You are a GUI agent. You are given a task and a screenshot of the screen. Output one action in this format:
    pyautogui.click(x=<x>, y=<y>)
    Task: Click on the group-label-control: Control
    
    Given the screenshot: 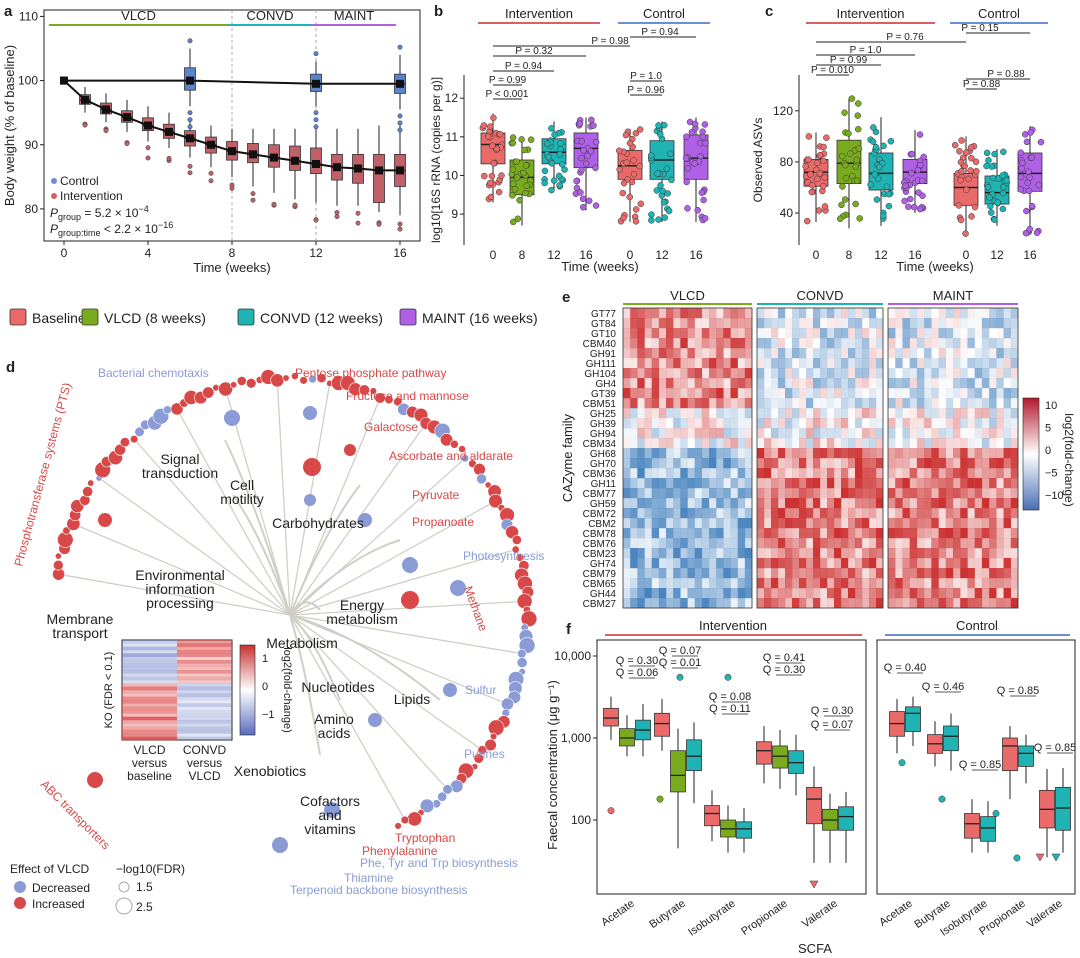 What is the action you would take?
    pyautogui.click(x=977, y=625)
    